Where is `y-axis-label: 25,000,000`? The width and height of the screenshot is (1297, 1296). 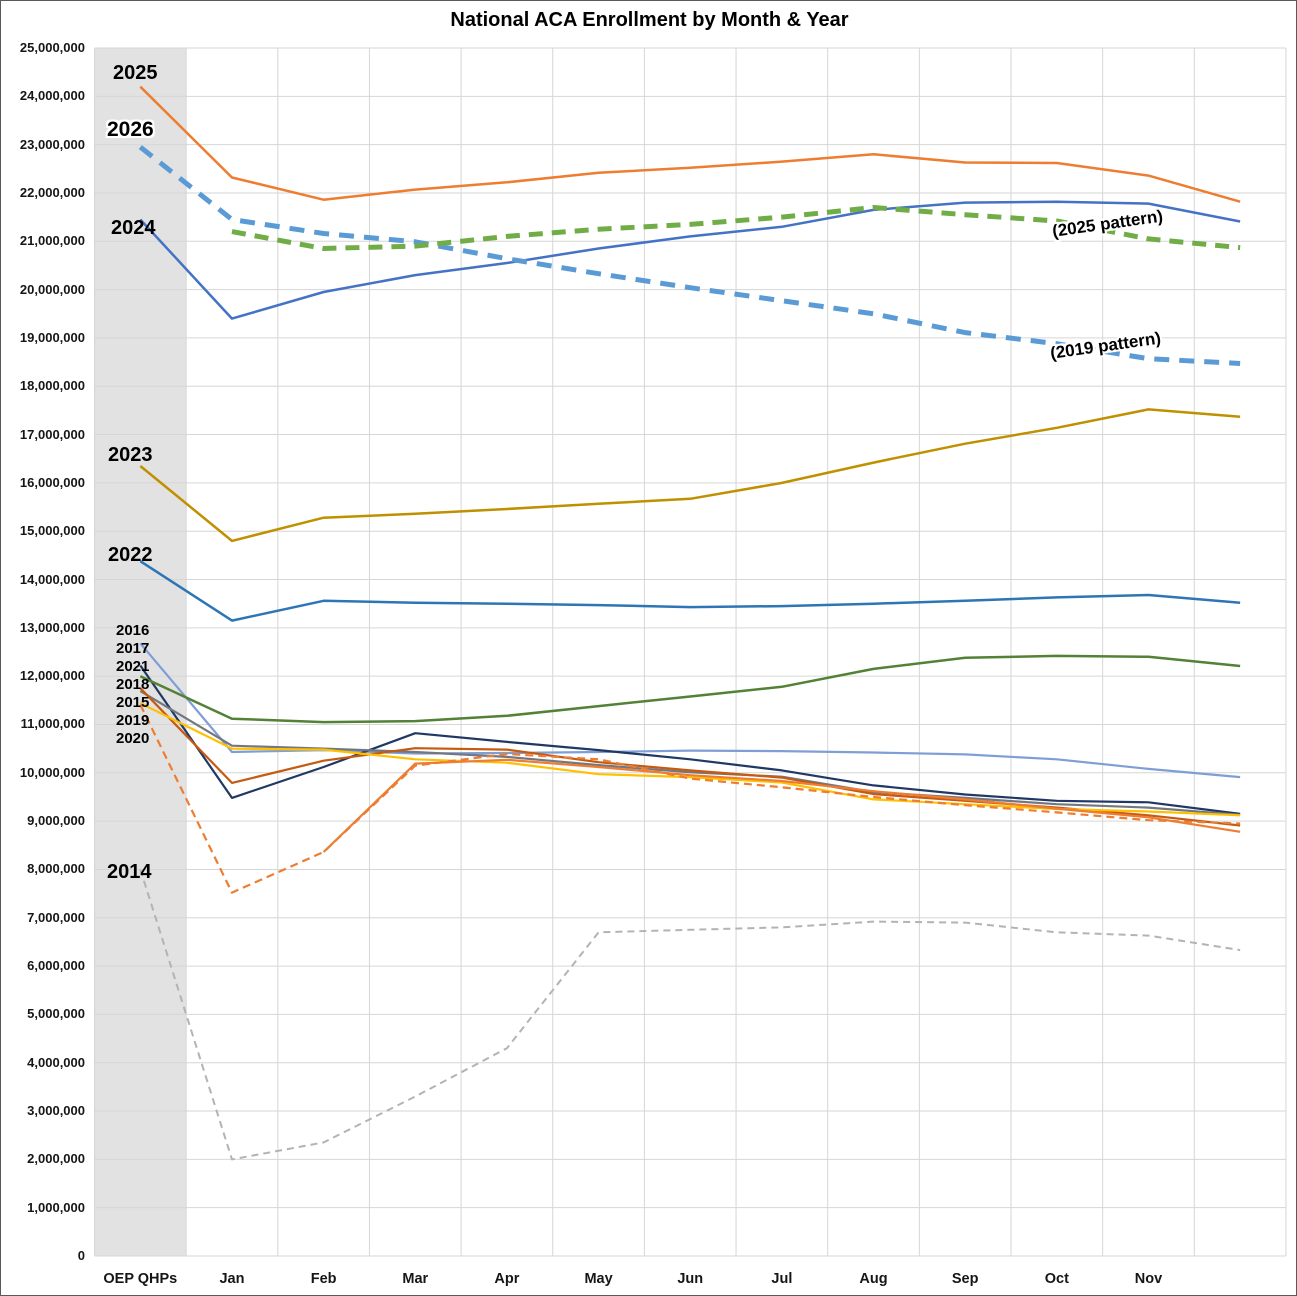 y-axis-label: 25,000,000 is located at coordinates (52, 47).